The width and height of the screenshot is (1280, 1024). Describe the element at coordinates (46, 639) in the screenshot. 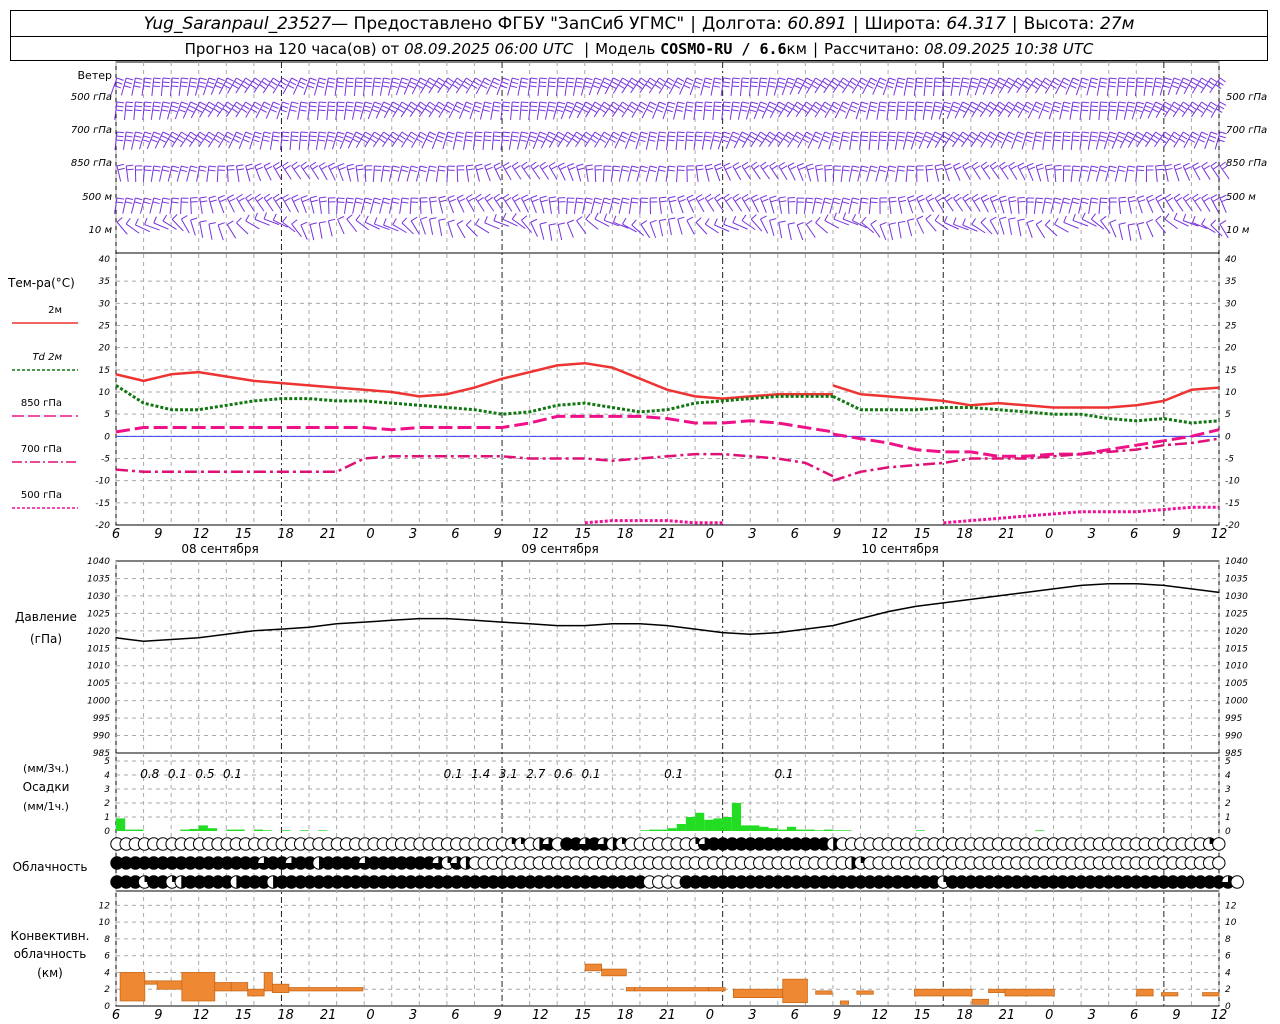

I see `pressure-unit: (гПа)` at that location.